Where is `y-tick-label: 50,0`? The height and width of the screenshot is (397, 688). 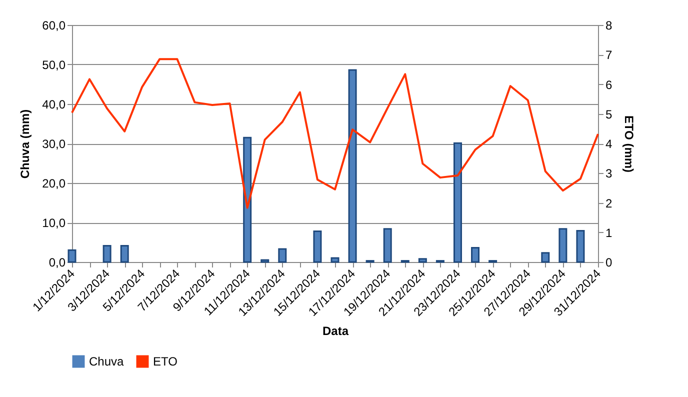
y-tick-label: 50,0 is located at coordinates (54, 65).